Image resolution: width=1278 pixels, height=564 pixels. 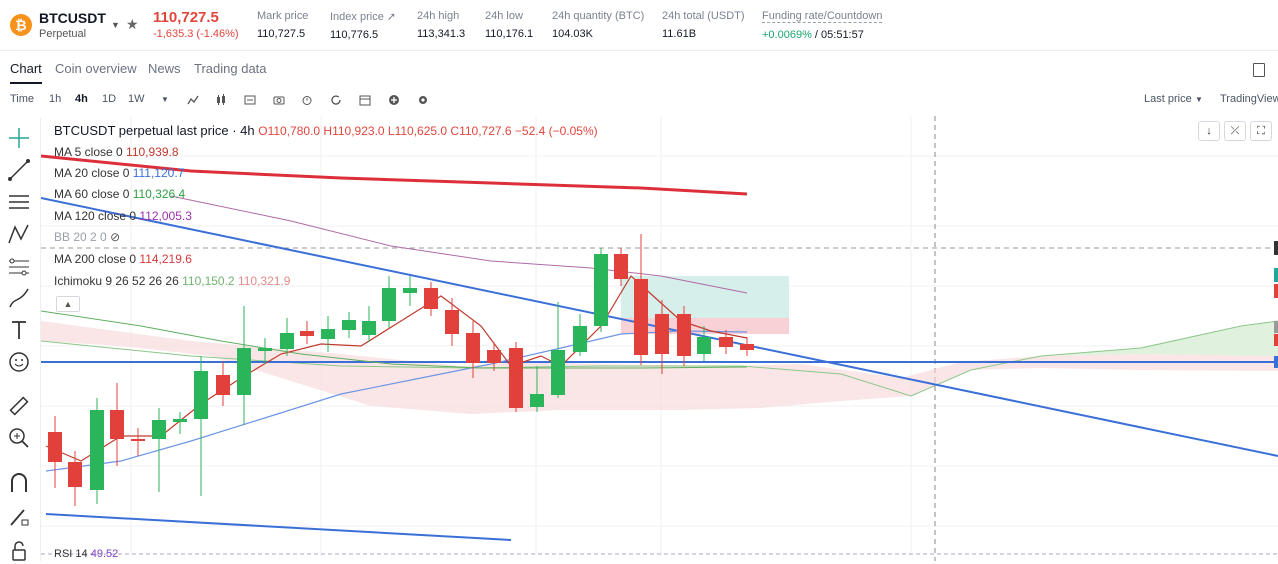 What do you see at coordinates (19, 517) in the screenshot?
I see `pencil-lock-icon` at bounding box center [19, 517].